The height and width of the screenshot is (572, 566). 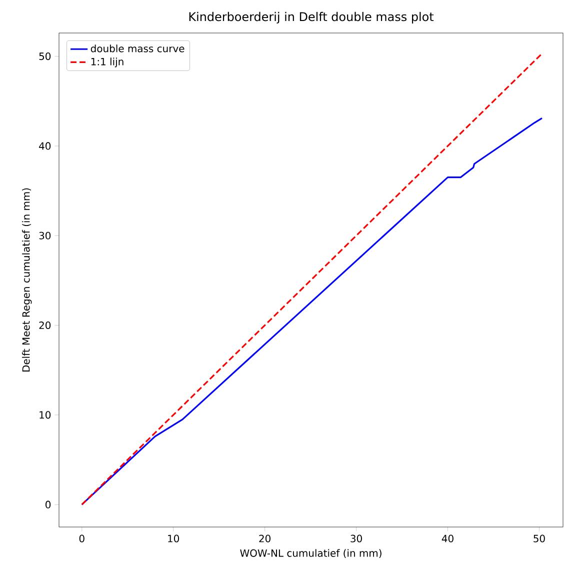 What do you see at coordinates (81, 538) in the screenshot?
I see `x-tick-label: 0` at bounding box center [81, 538].